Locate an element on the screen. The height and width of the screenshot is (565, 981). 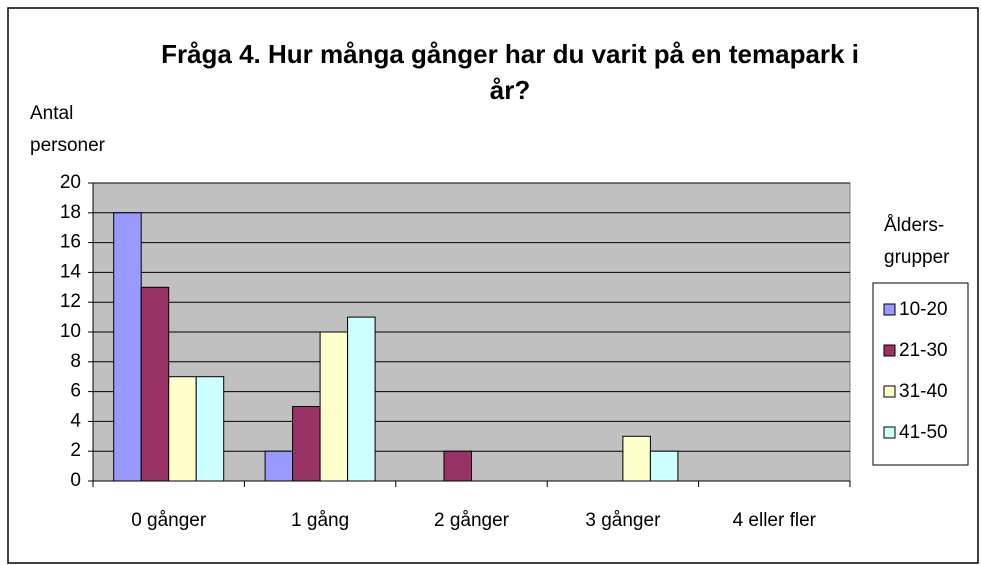
legend-label: 21-30 is located at coordinates (923, 350).